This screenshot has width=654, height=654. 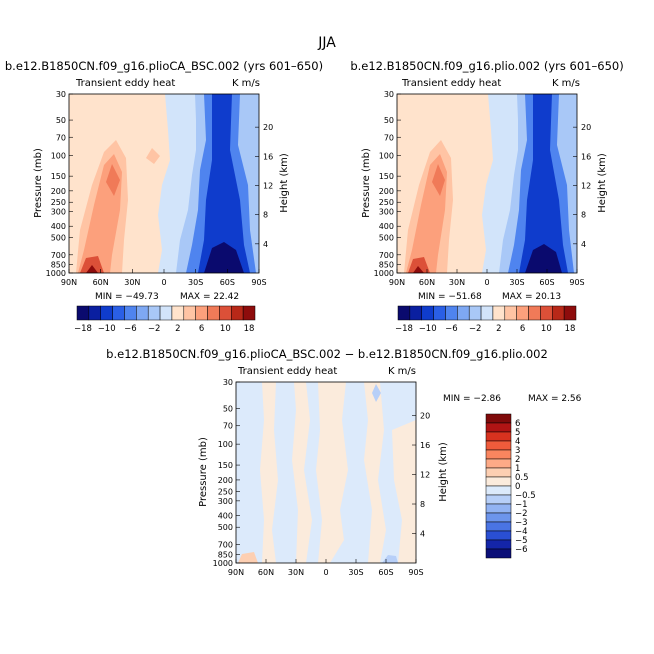 I want to click on colorbar-label: −2, so click(x=154, y=329).